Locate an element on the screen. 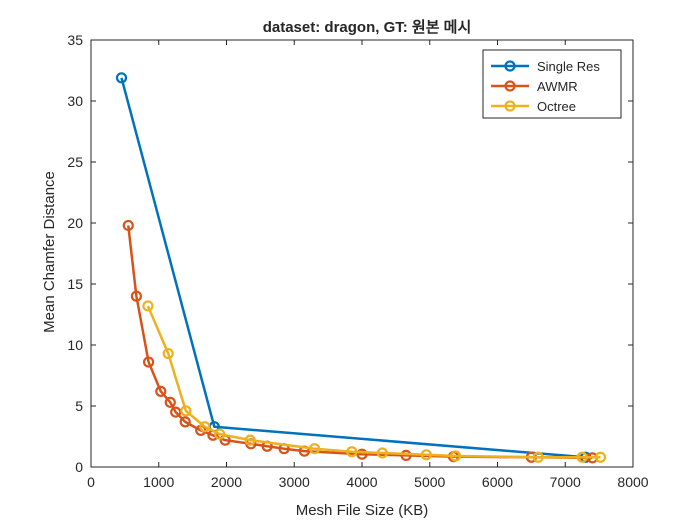 This screenshot has height=530, width=700. x-tick-label: 0 is located at coordinates (91, 482).